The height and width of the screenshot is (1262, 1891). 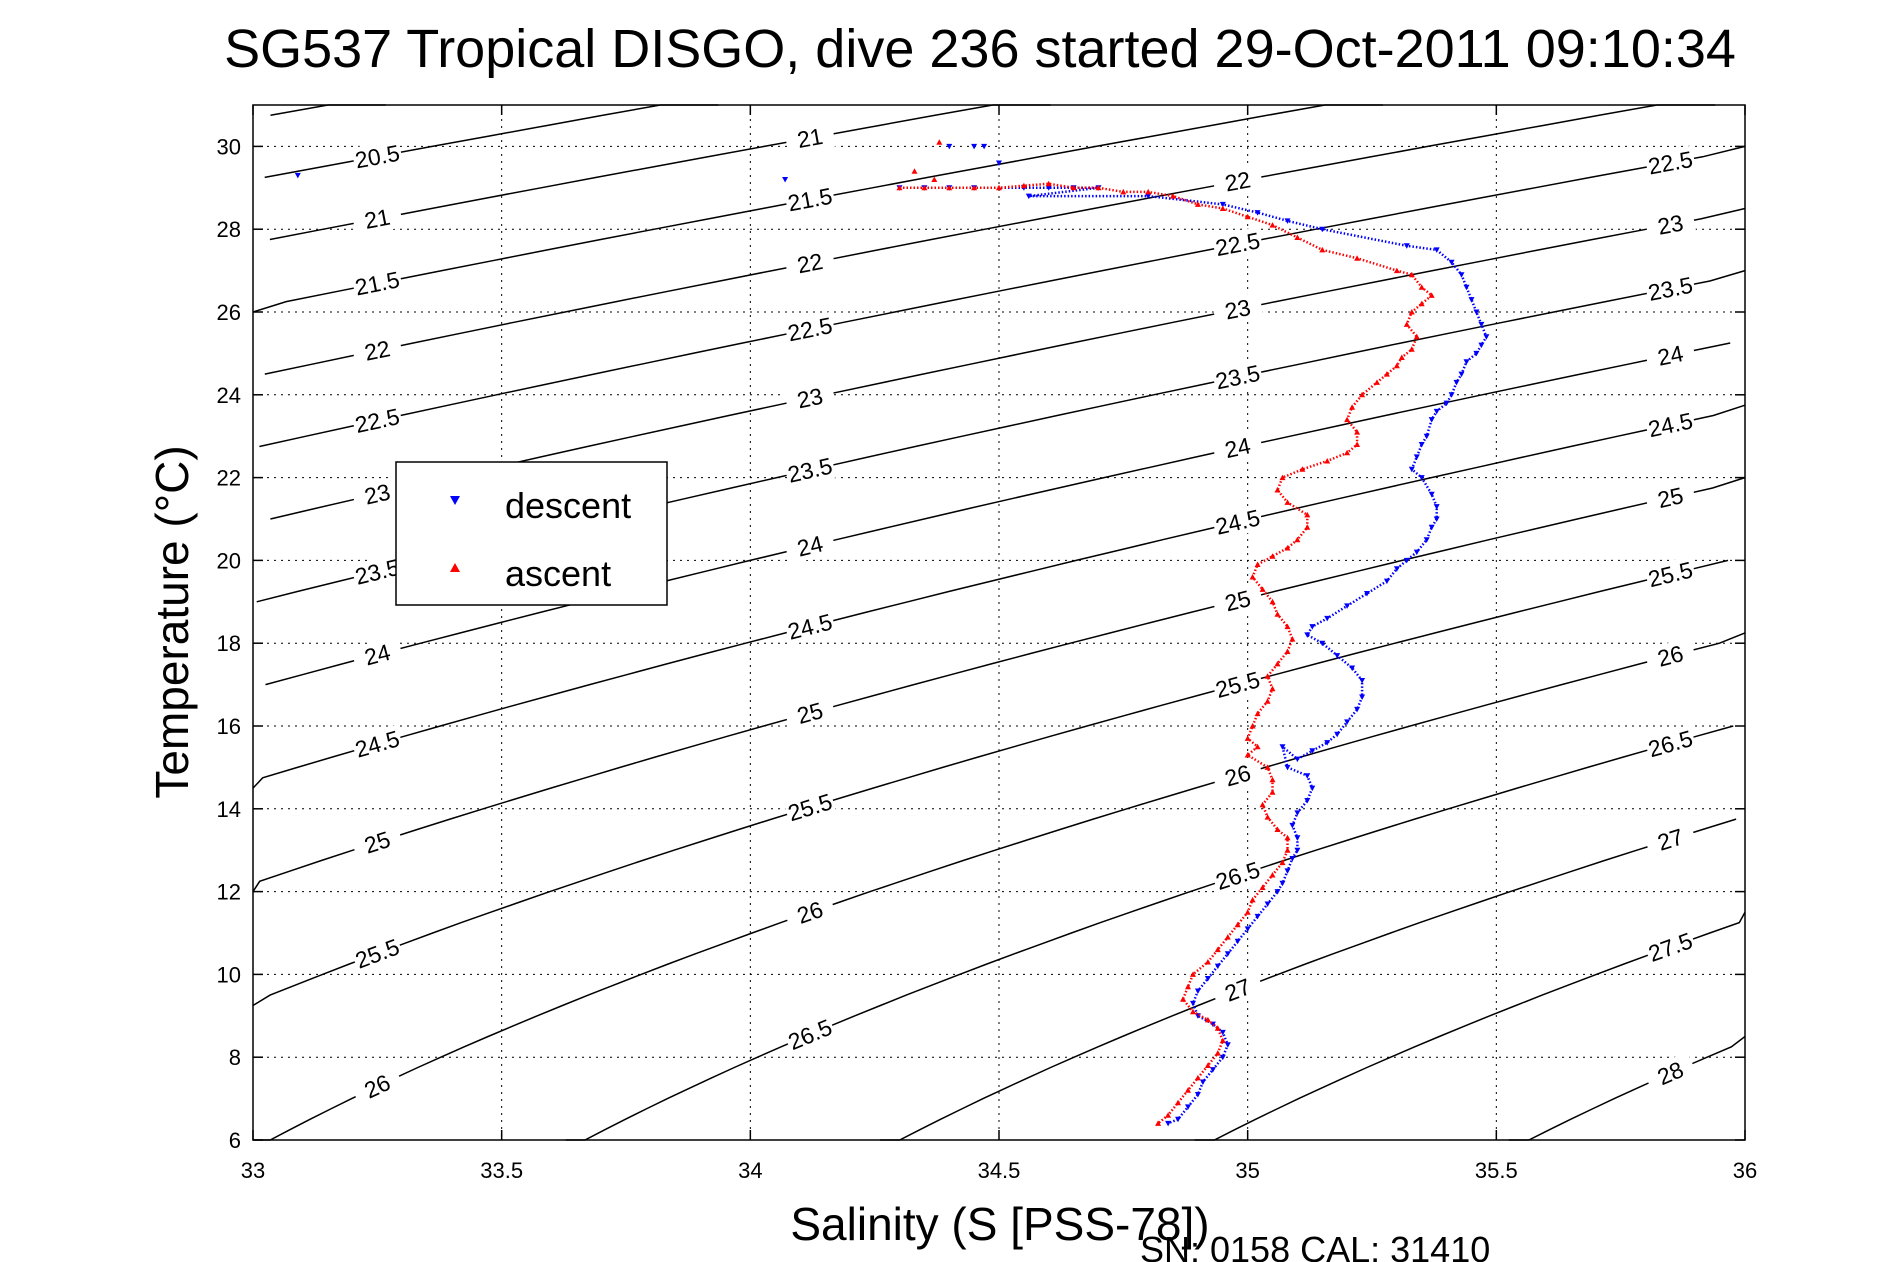 What do you see at coordinates (491, 141) in the screenshot?
I see `isopycnal-line` at bounding box center [491, 141].